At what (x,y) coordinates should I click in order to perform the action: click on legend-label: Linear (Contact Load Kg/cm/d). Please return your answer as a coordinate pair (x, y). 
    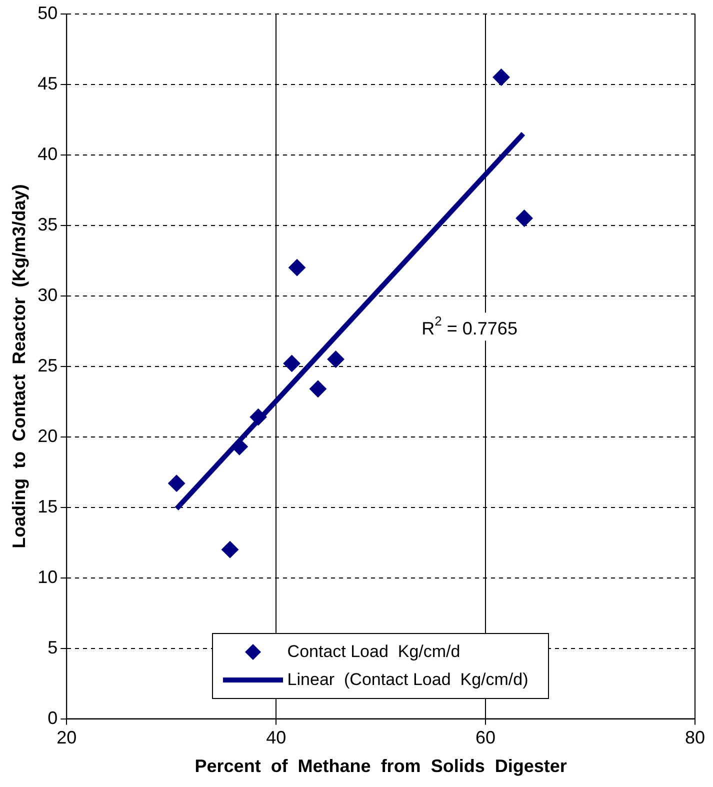
    Looking at the image, I should click on (407, 680).